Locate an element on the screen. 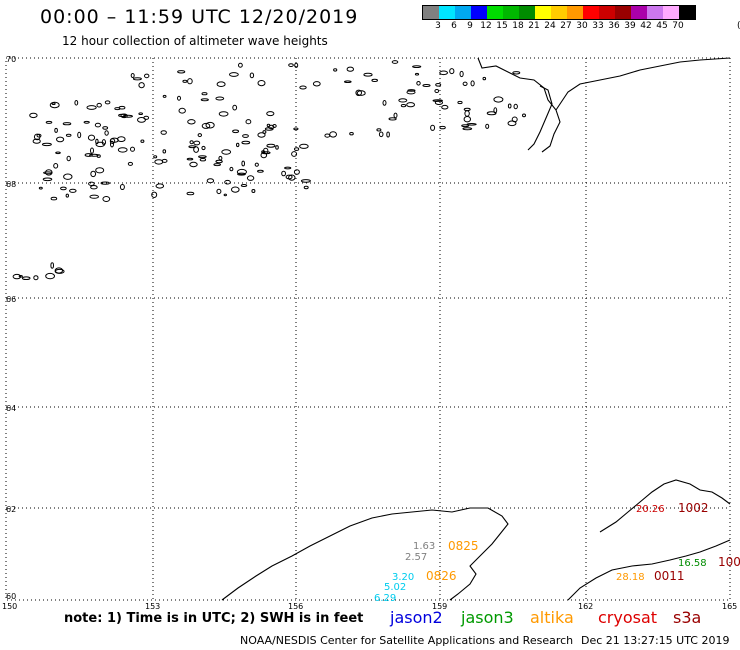 Image resolution: width=740 pixels, height=650 pixels. lon-label-156: 156 is located at coordinates (295, 606).